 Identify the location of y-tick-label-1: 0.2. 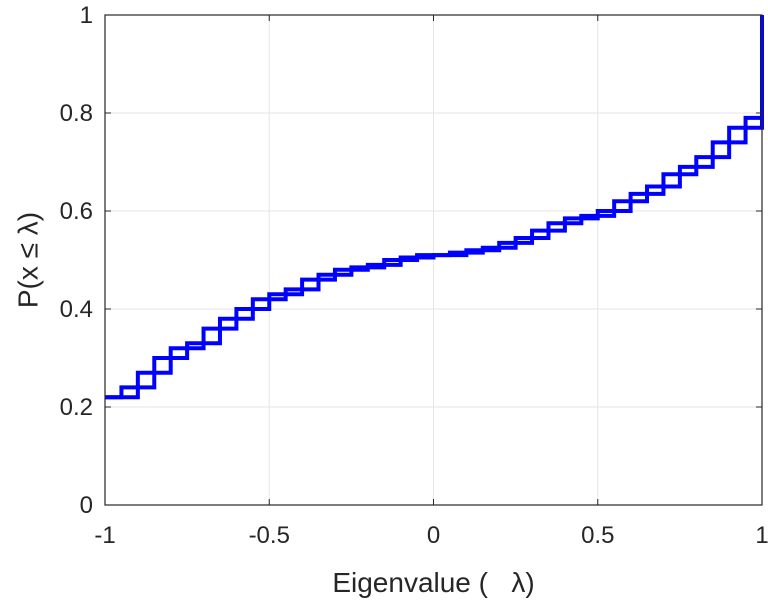
(76, 407).